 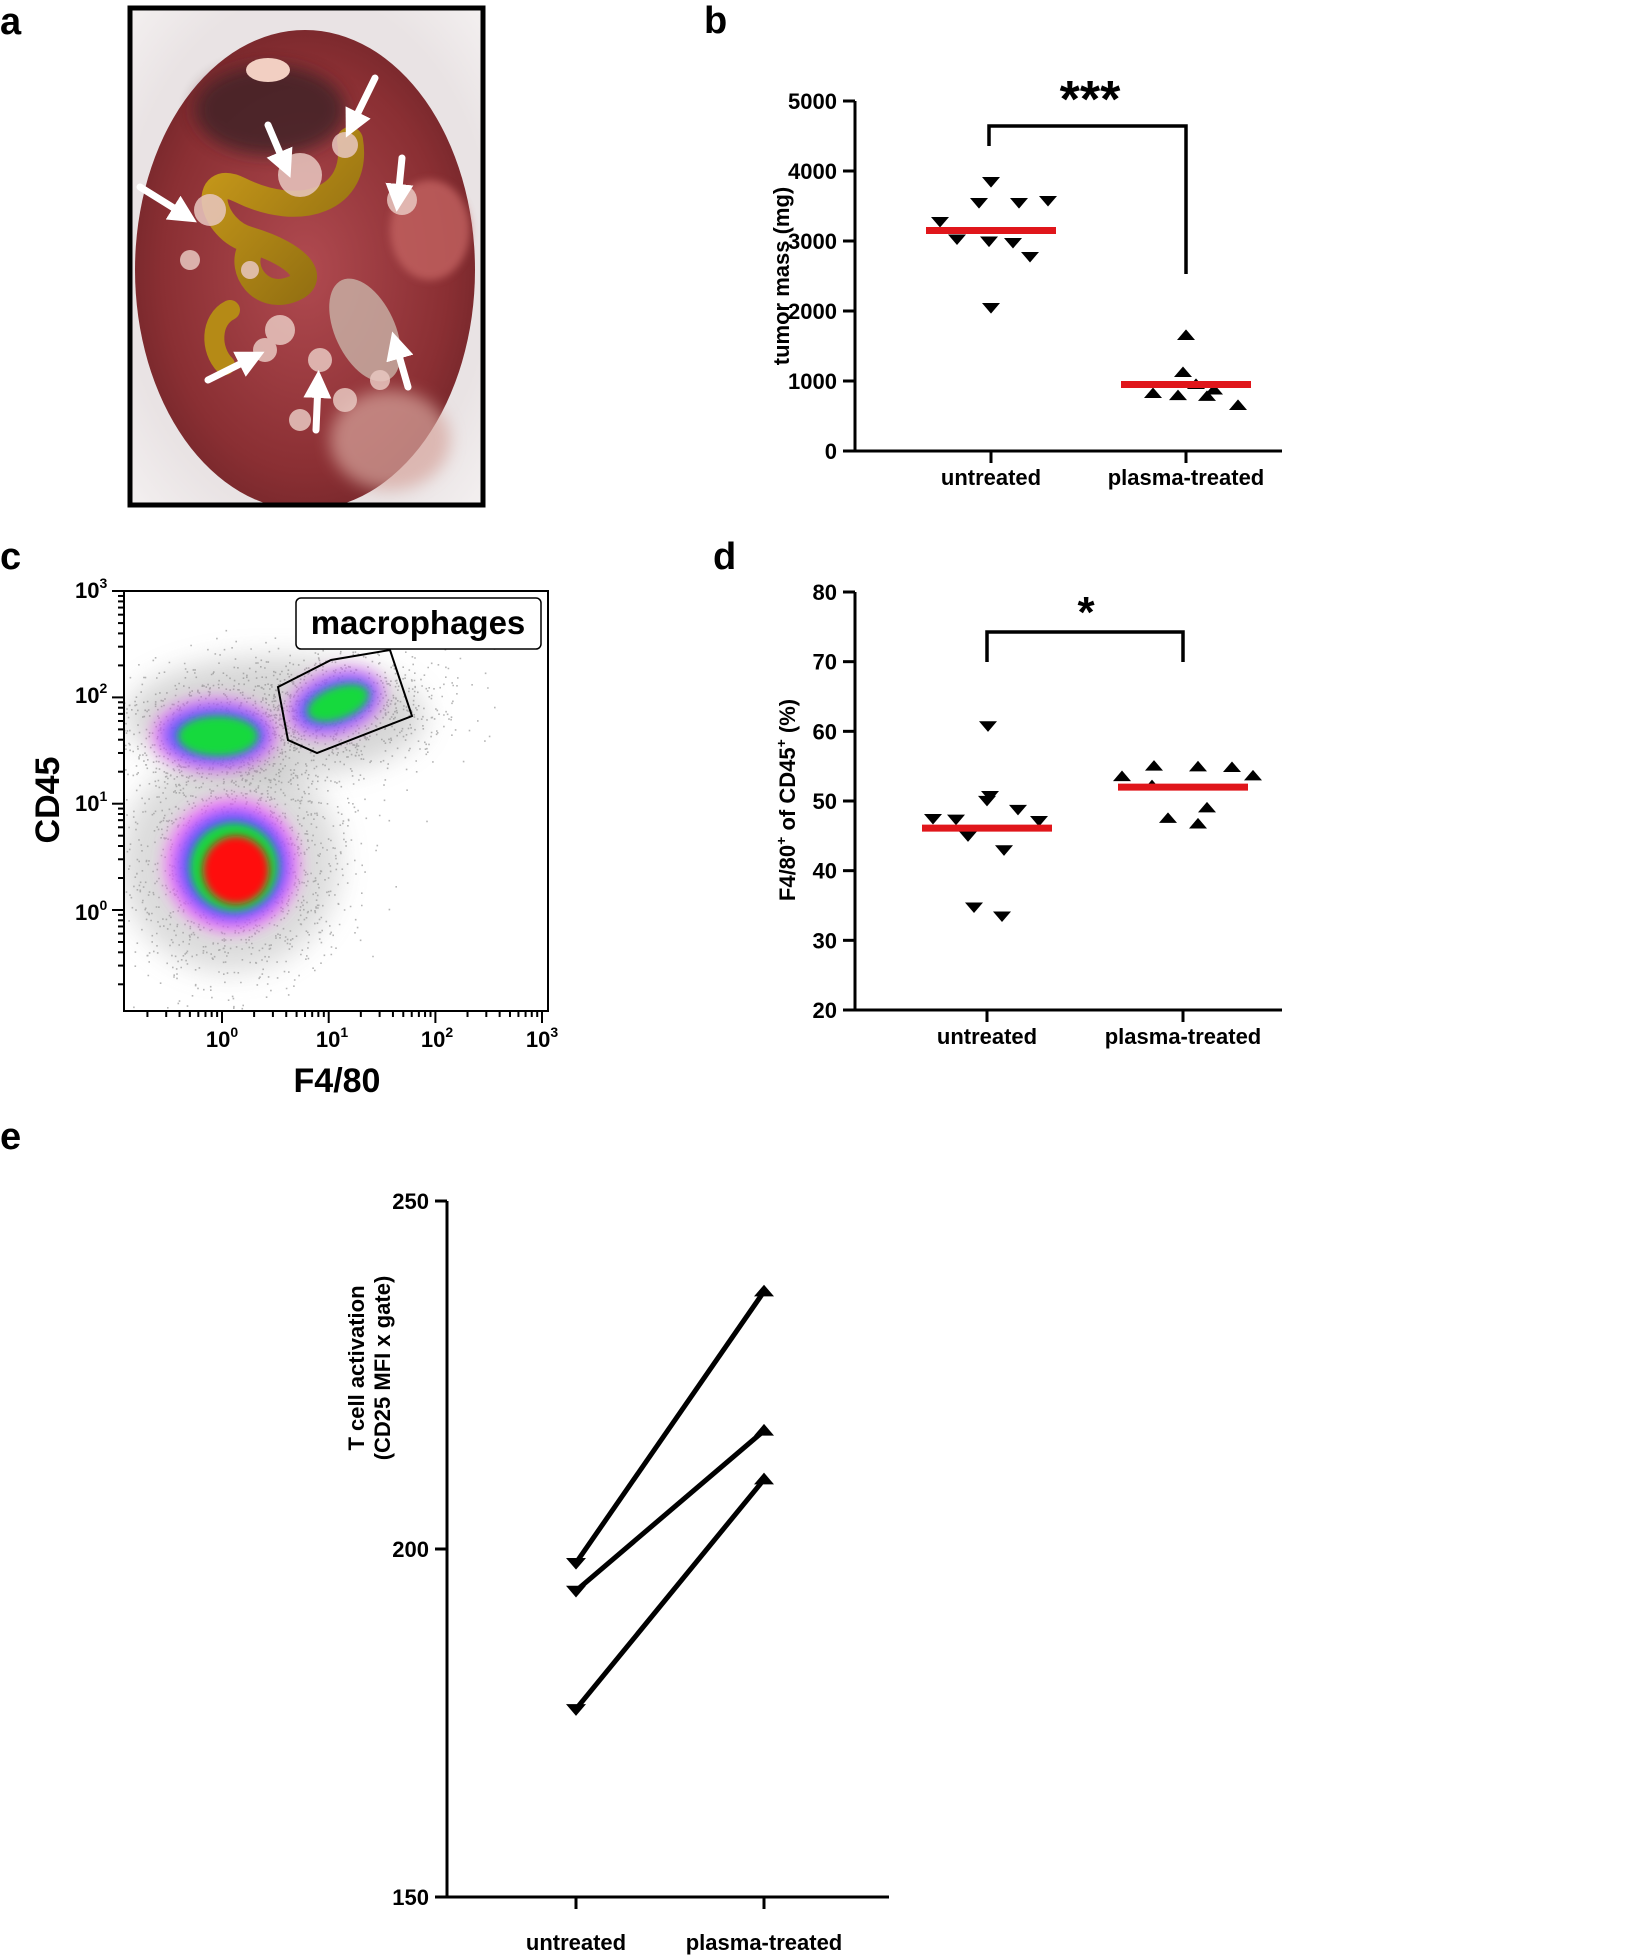 I want to click on flow-plot-frame, so click(x=336, y=801).